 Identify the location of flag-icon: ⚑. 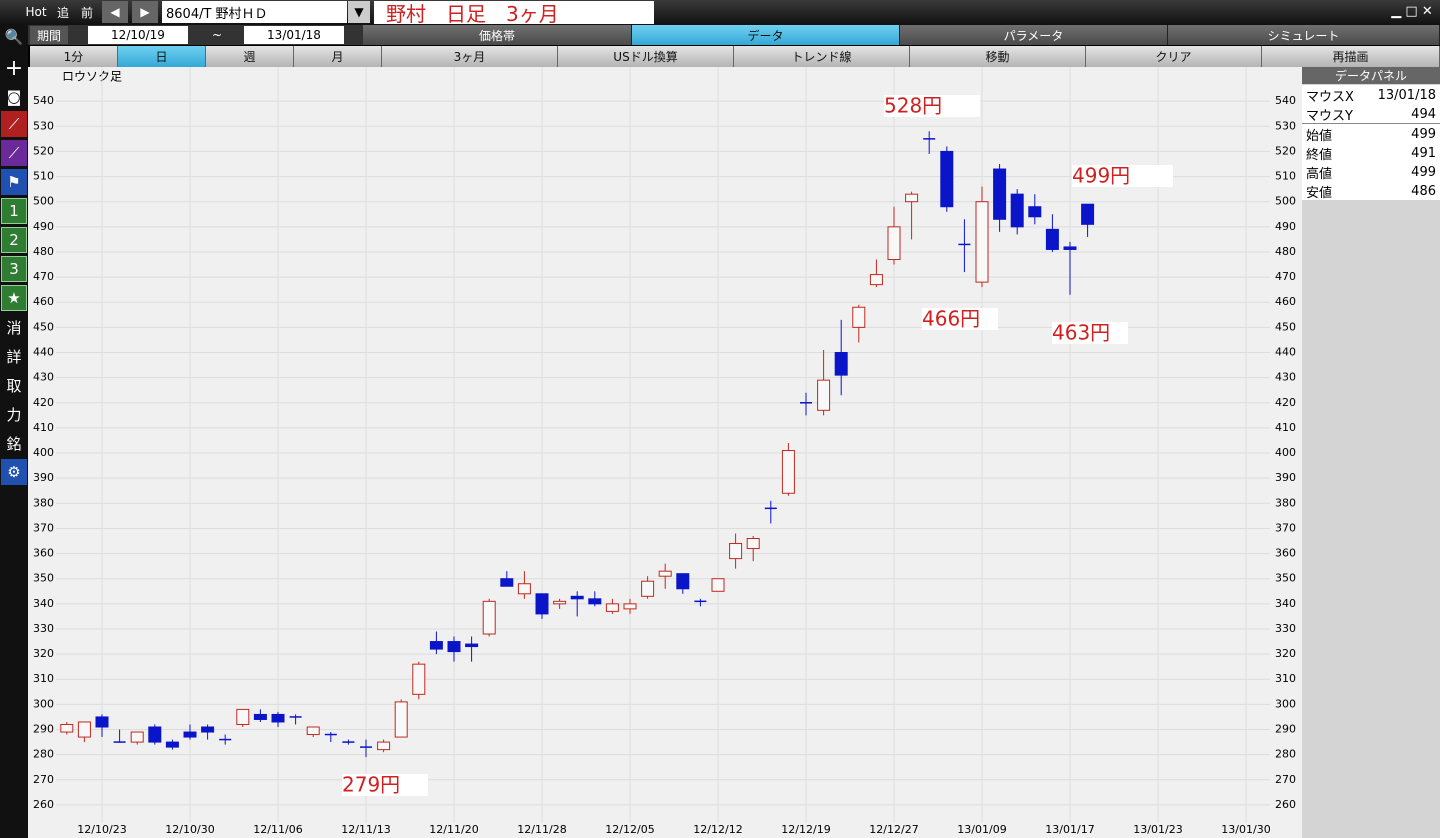
(14, 182).